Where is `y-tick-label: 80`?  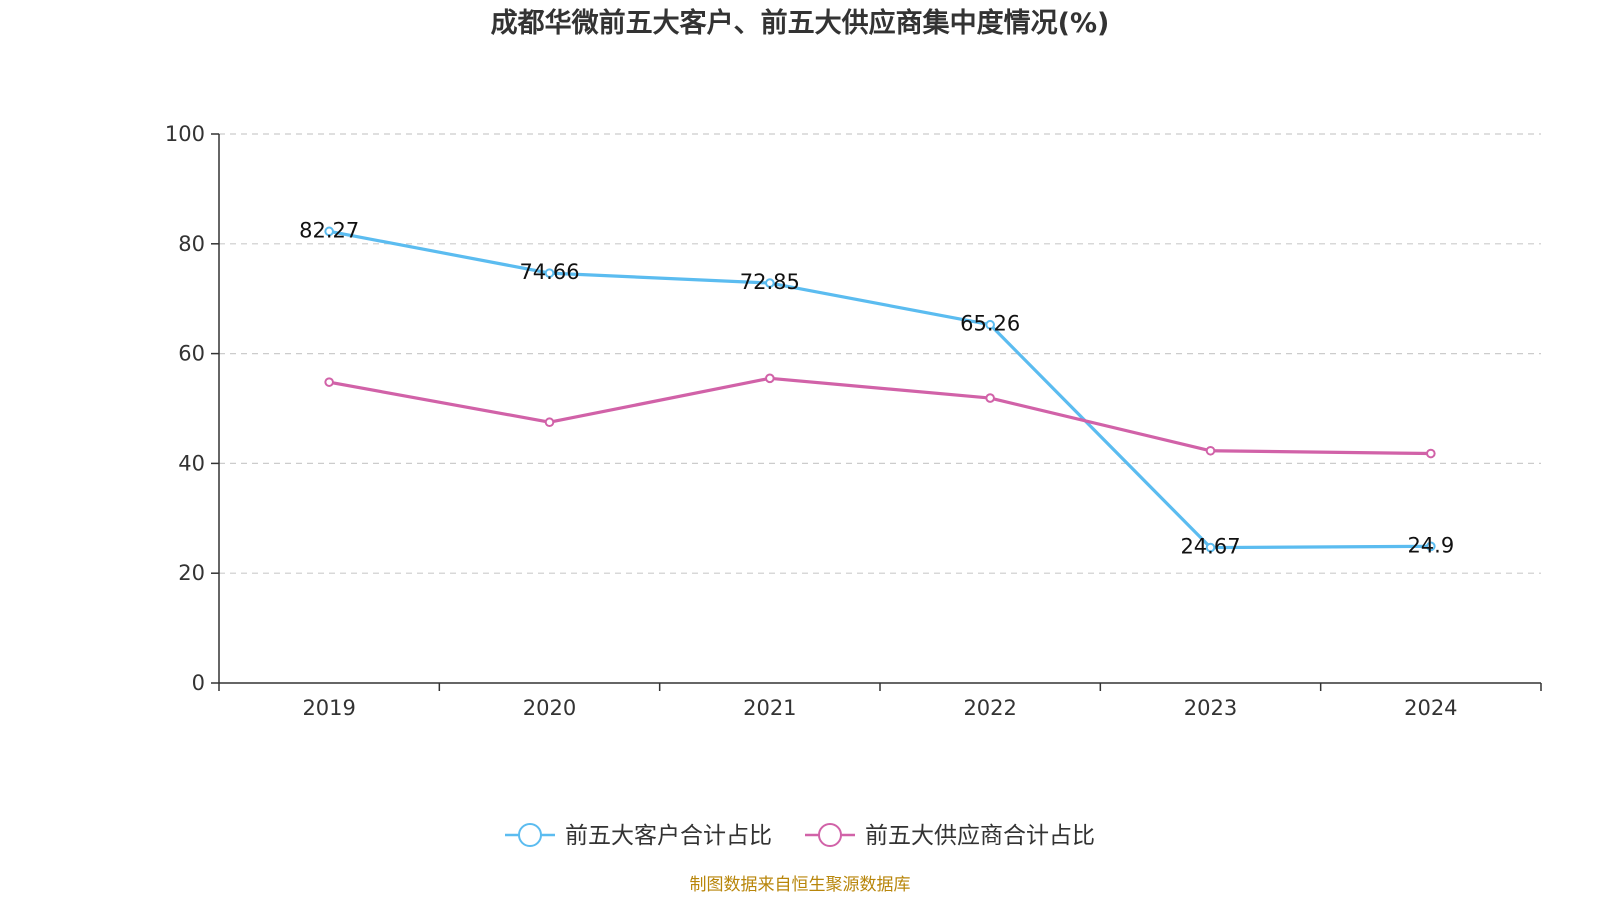 y-tick-label: 80 is located at coordinates (191, 244).